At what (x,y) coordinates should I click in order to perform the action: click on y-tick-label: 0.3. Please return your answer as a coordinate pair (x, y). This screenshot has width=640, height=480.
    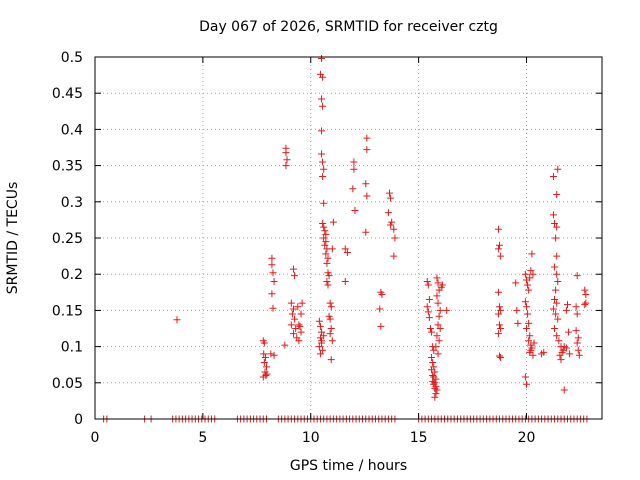
    Looking at the image, I should click on (72, 203).